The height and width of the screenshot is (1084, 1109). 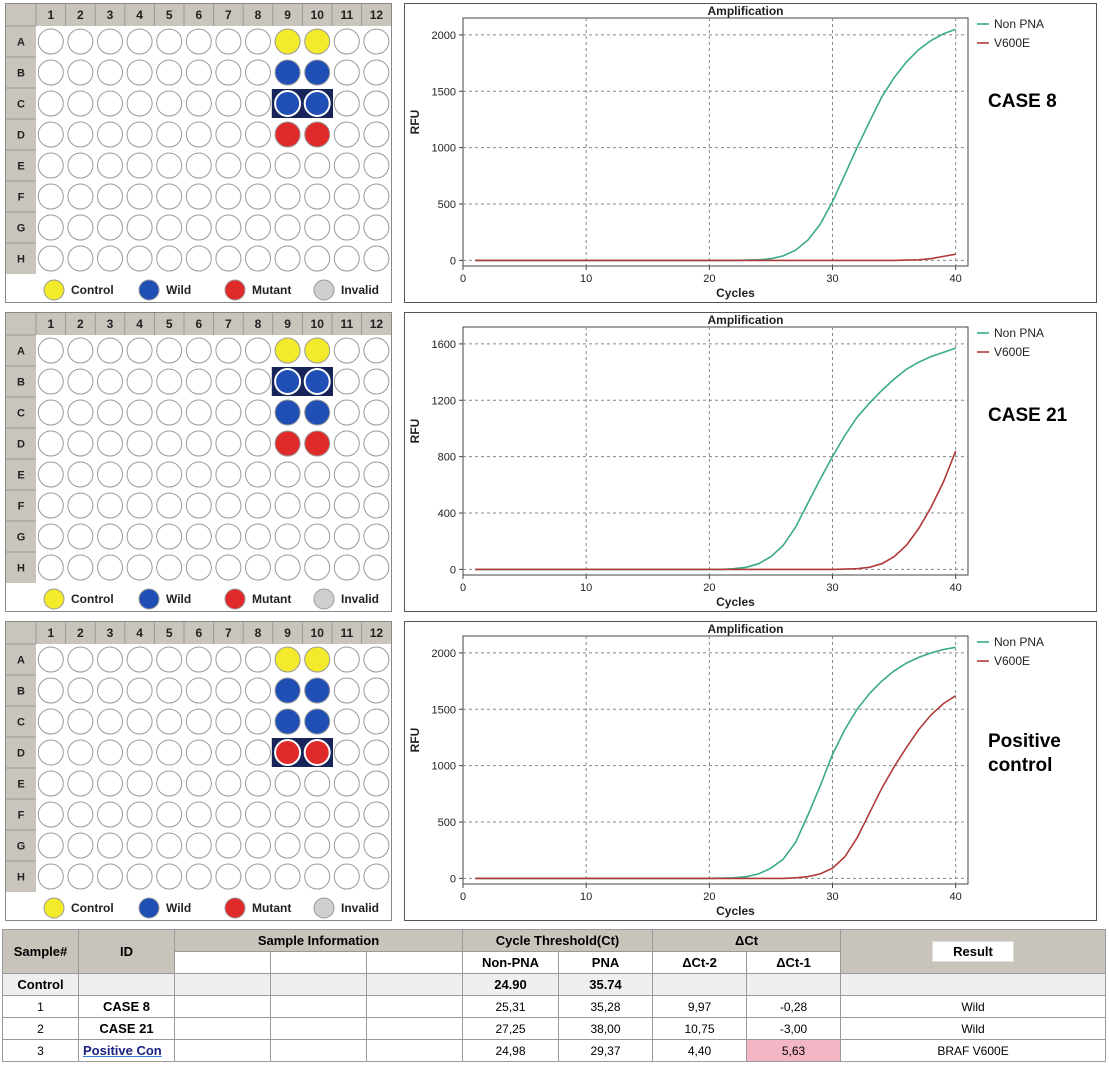 I want to click on header-delta-ct: ΔCt, so click(x=747, y=940).